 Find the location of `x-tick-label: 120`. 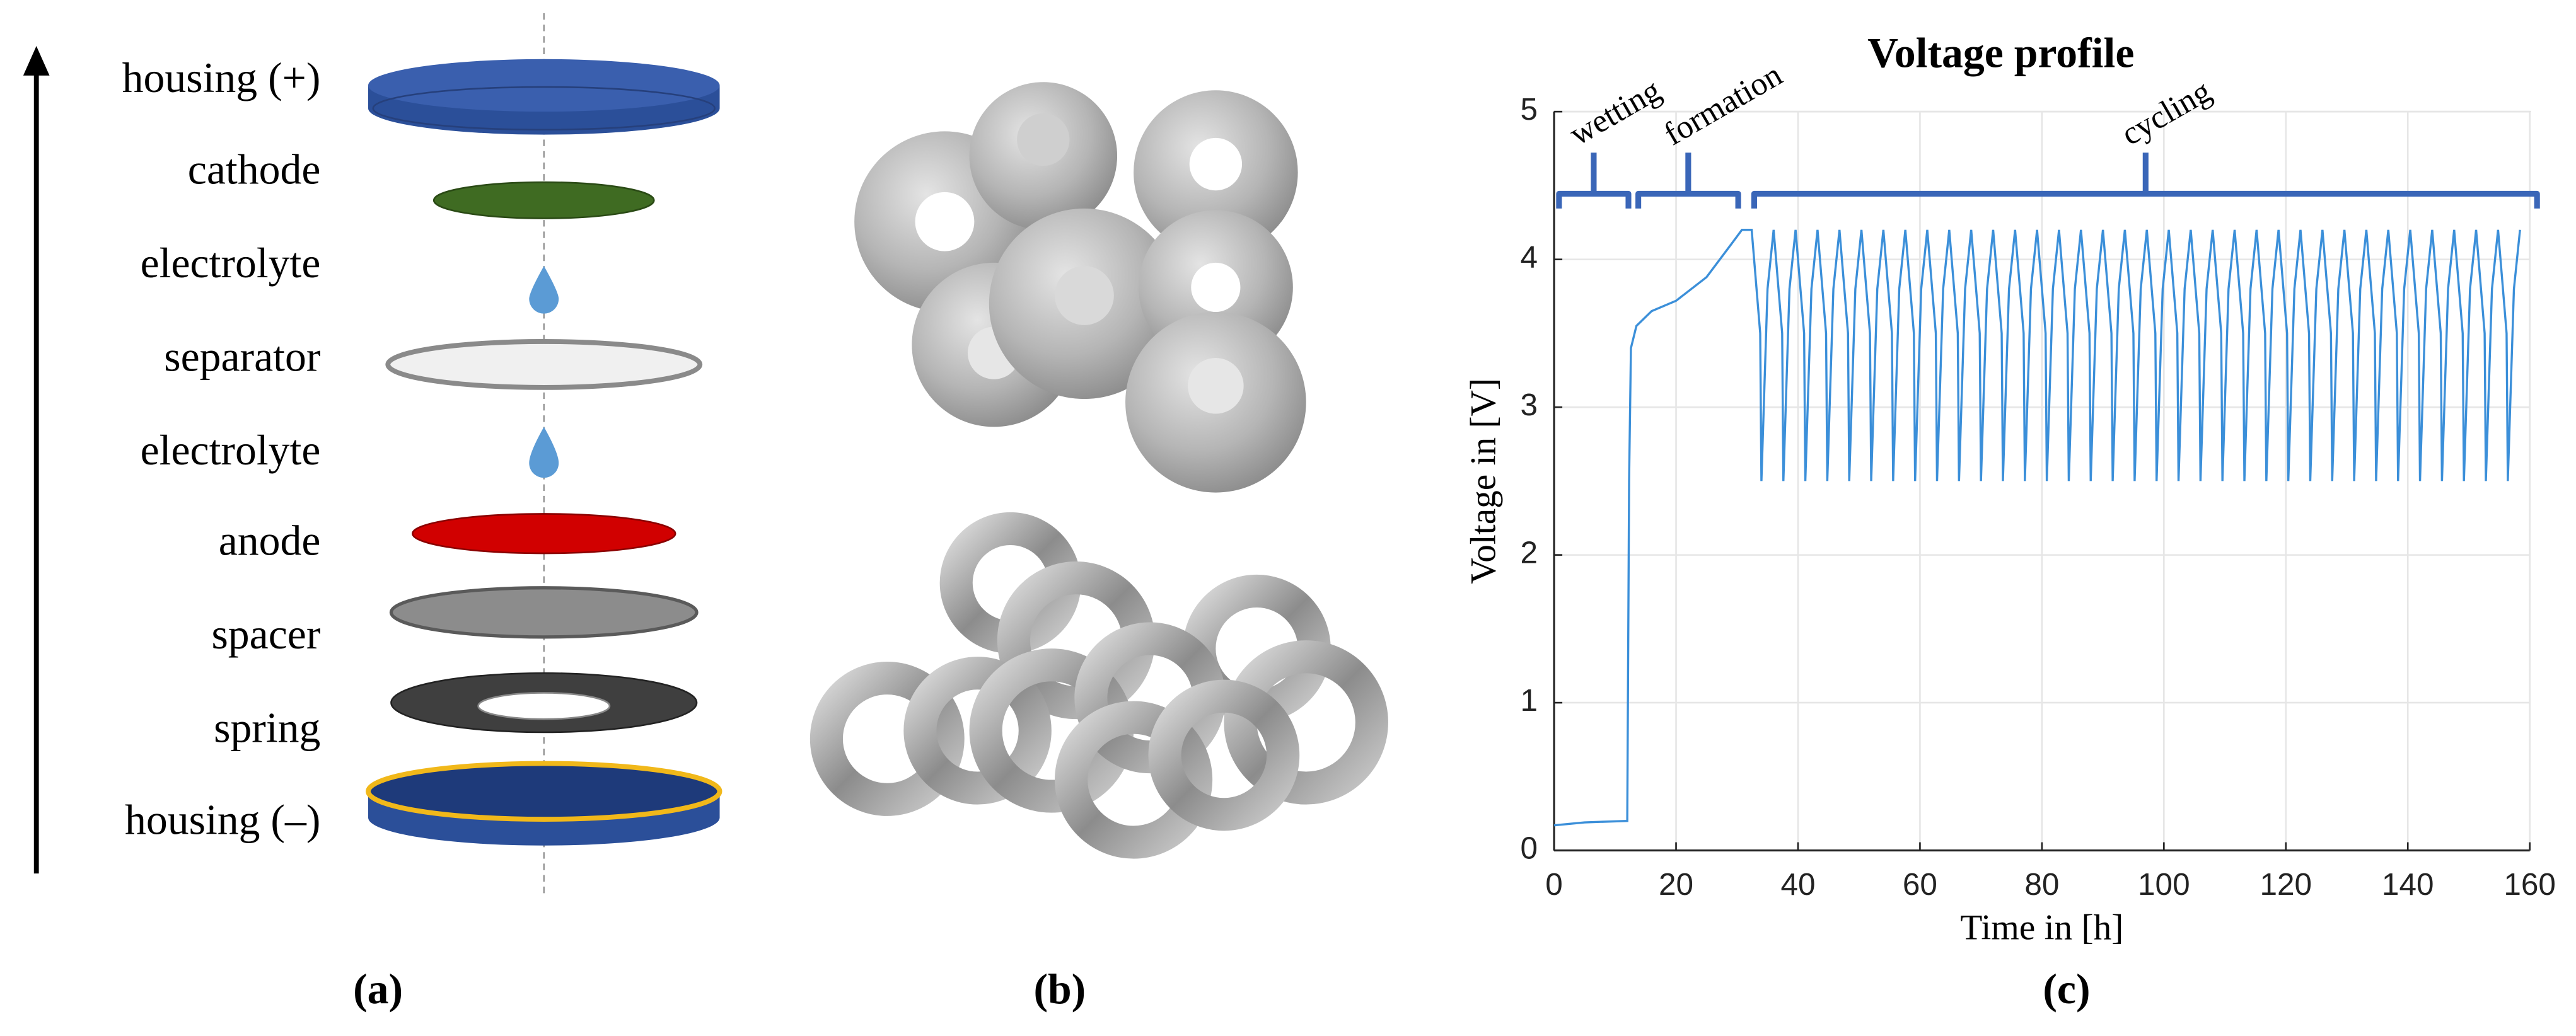

x-tick-label: 120 is located at coordinates (2286, 884).